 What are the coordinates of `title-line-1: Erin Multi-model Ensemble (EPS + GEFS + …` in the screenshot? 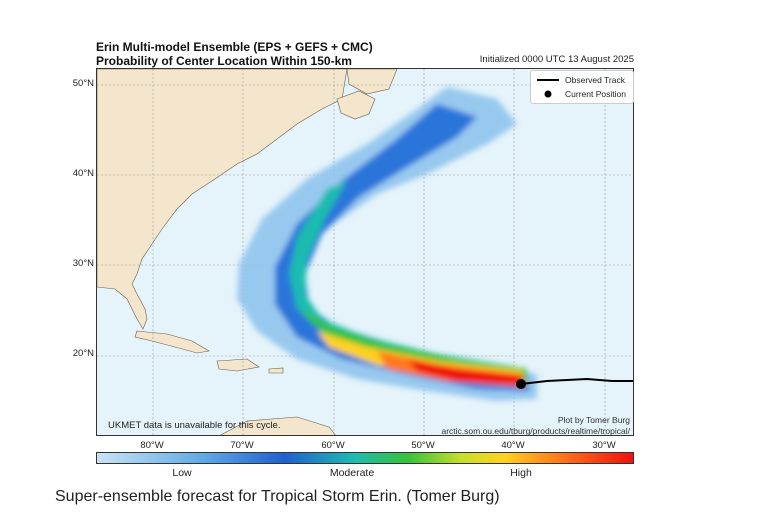 It's located at (234, 47).